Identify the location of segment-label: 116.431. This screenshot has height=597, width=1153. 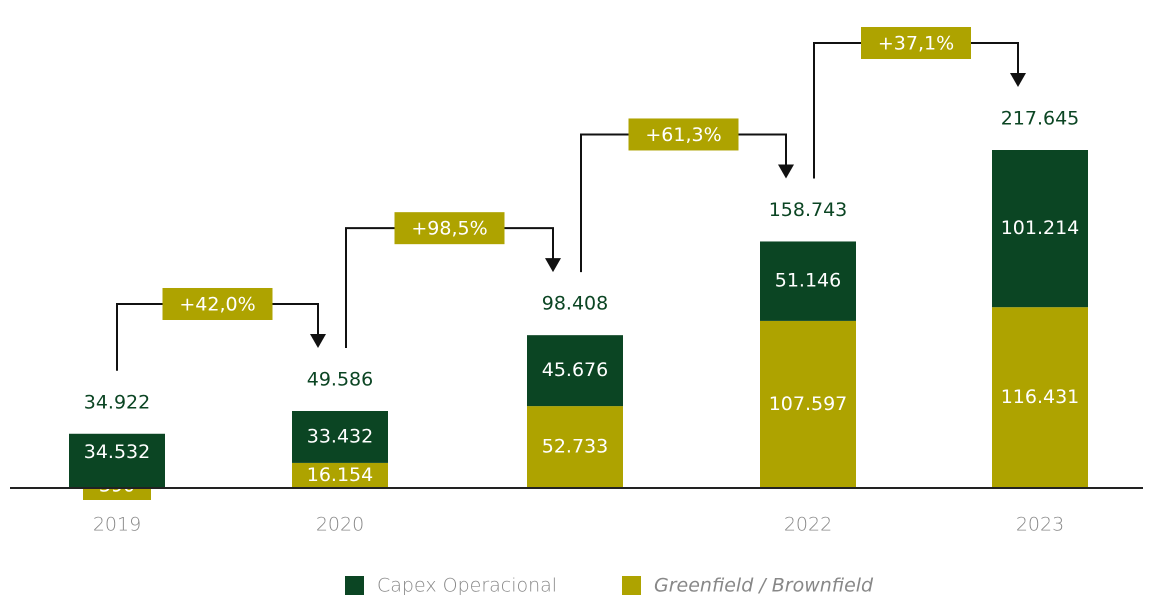
(1040, 397).